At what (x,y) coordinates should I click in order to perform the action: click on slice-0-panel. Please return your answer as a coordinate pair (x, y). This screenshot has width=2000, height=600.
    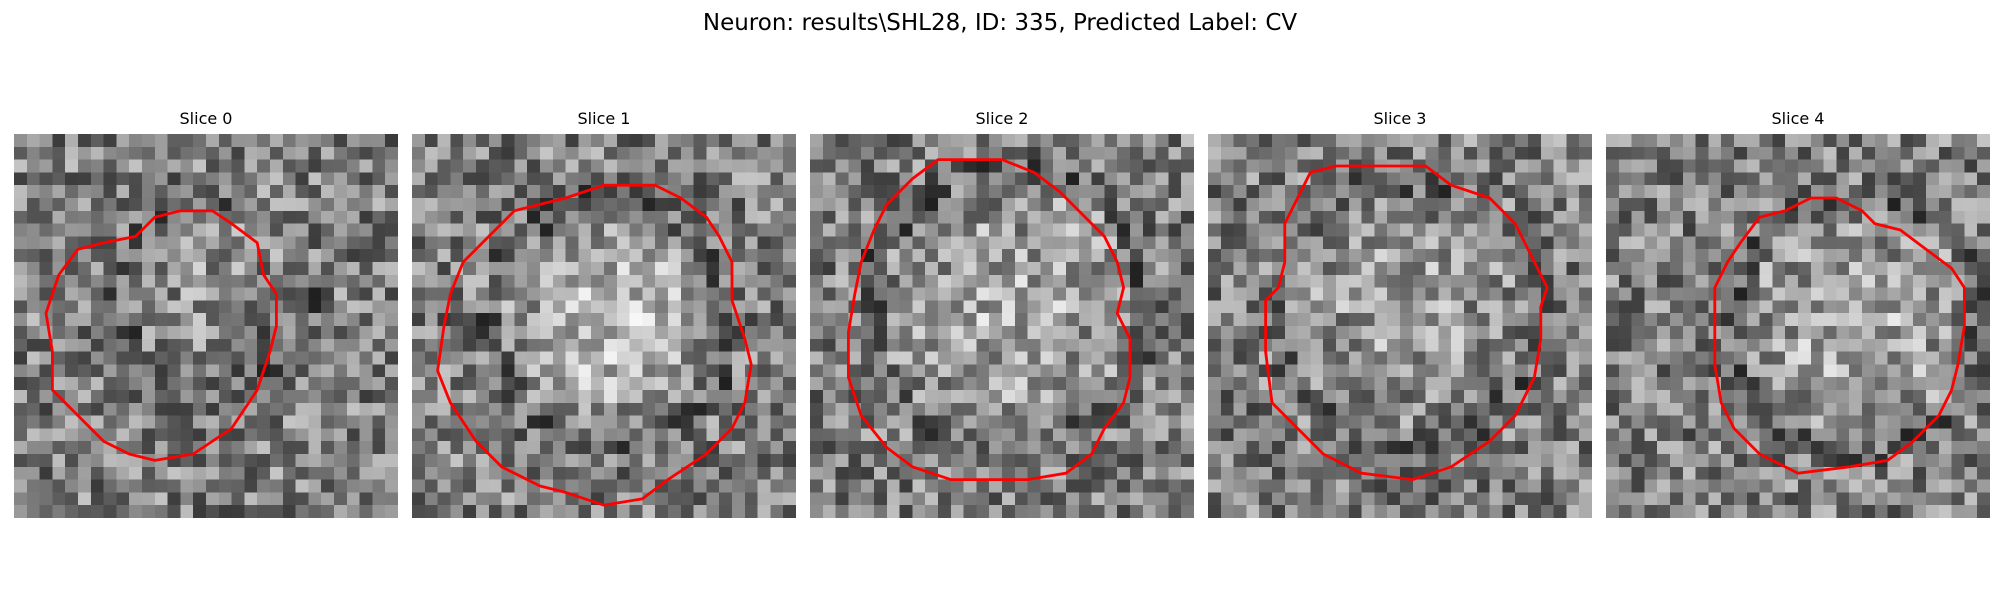
    Looking at the image, I should click on (206, 326).